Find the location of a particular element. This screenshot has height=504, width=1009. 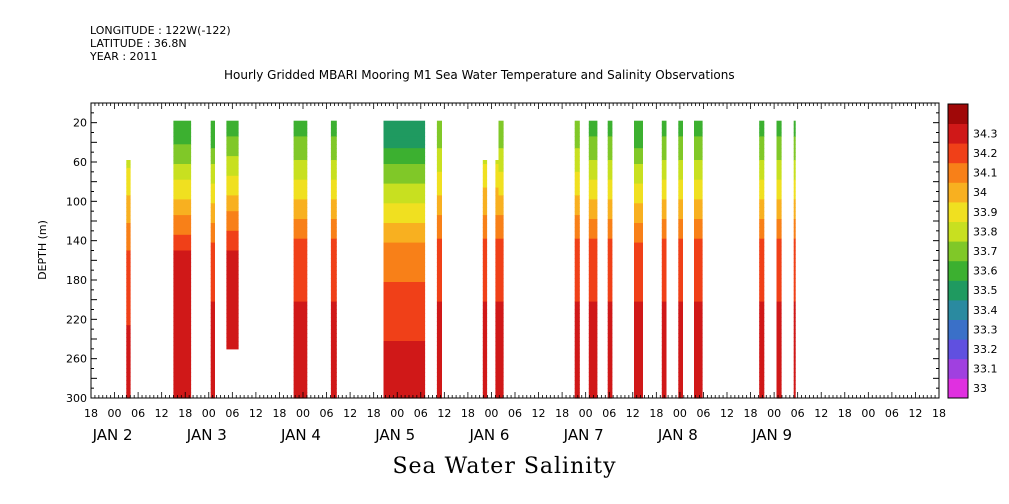

x-tick-label: 18 is located at coordinates (656, 413).